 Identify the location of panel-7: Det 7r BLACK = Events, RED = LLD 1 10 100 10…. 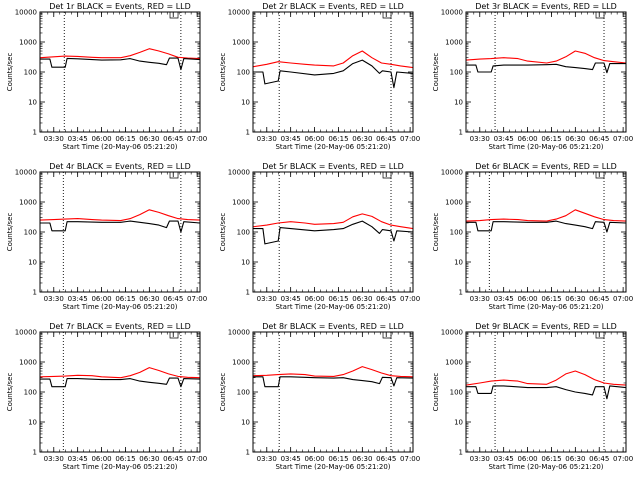
(106, 396).